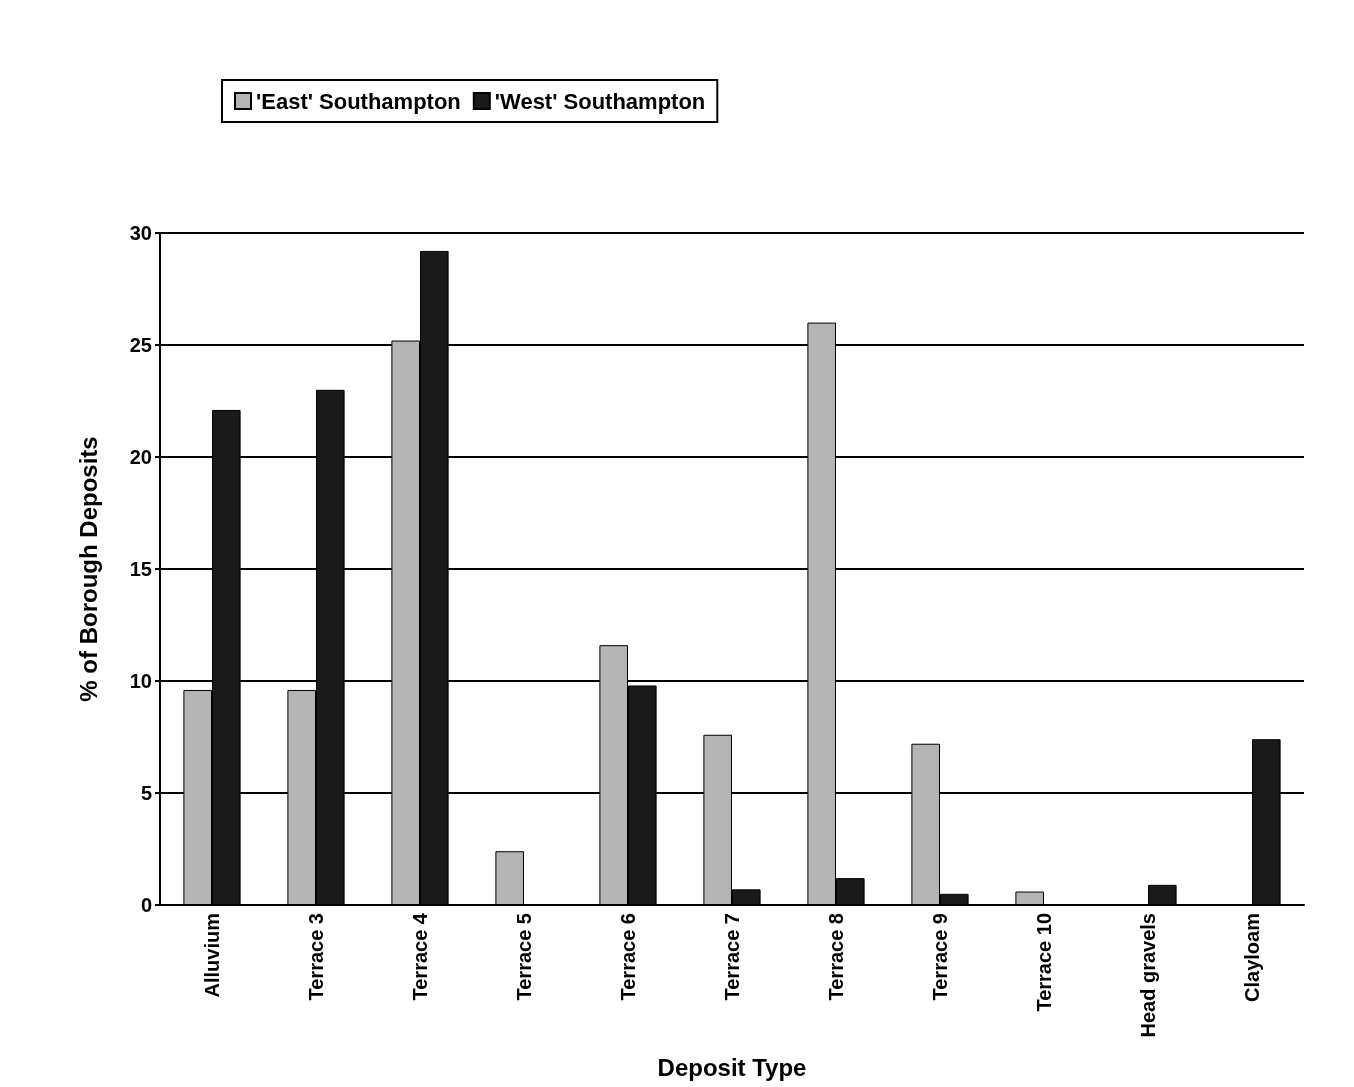 The image size is (1354, 1087). I want to click on x-tick-label: Terrace 5, so click(524, 957).